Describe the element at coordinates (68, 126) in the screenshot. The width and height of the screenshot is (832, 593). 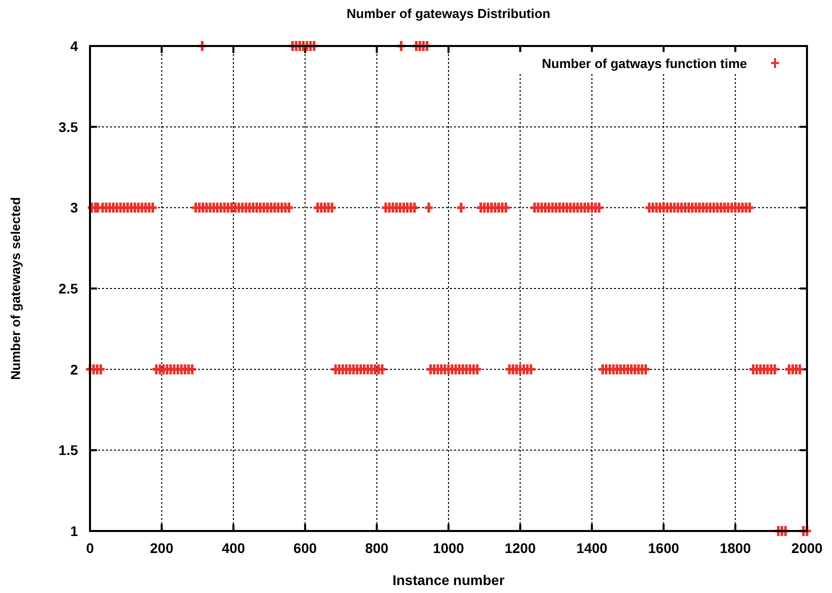
I see `y-tick-label: 3.5` at that location.